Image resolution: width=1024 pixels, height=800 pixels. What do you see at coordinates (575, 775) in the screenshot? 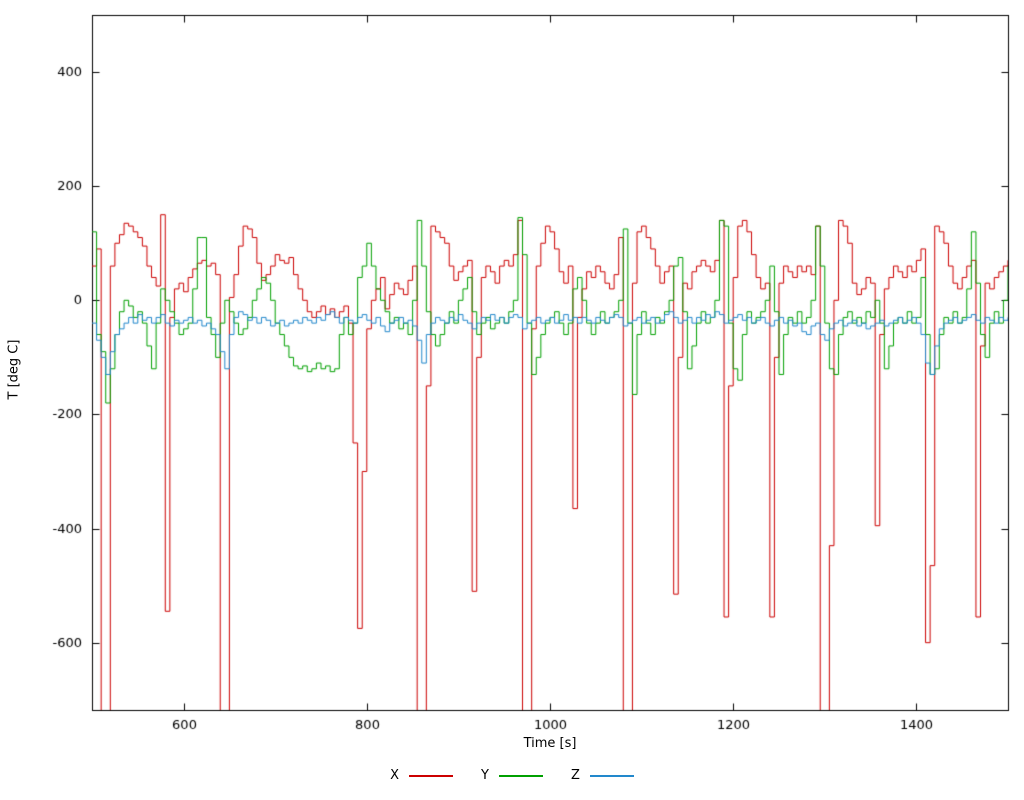
I see `legend-label-z: Z` at bounding box center [575, 775].